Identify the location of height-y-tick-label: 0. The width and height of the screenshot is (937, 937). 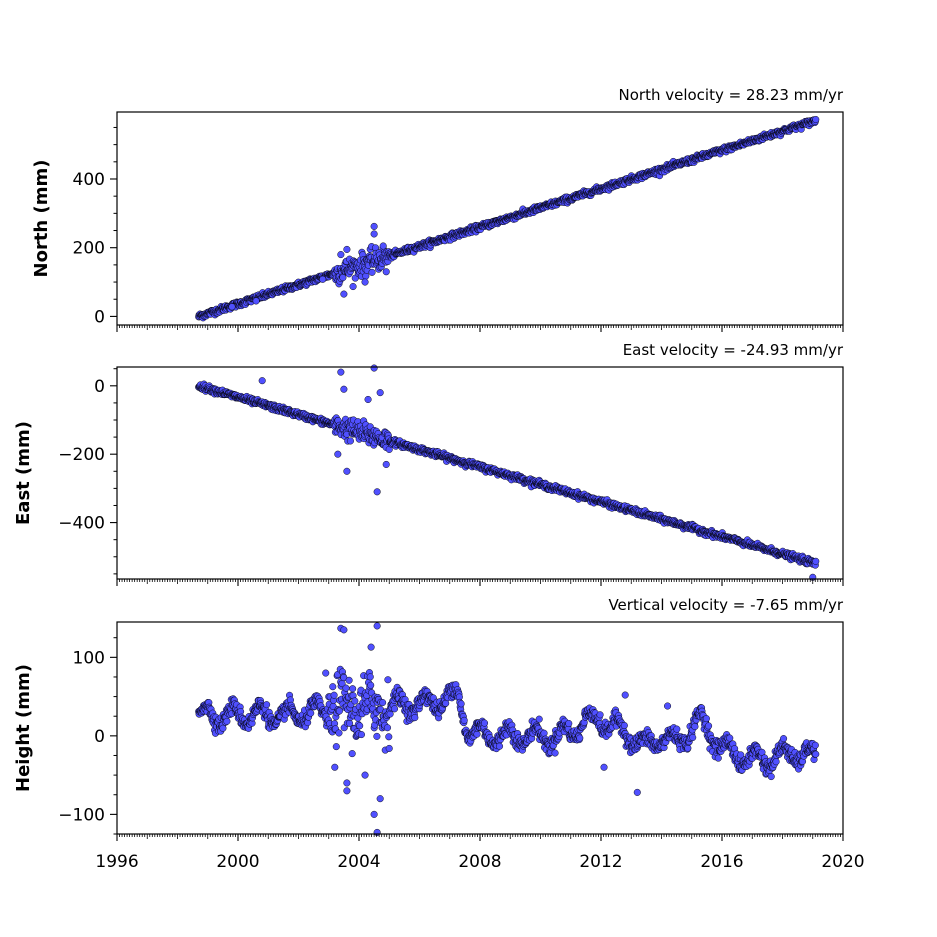
(99, 737).